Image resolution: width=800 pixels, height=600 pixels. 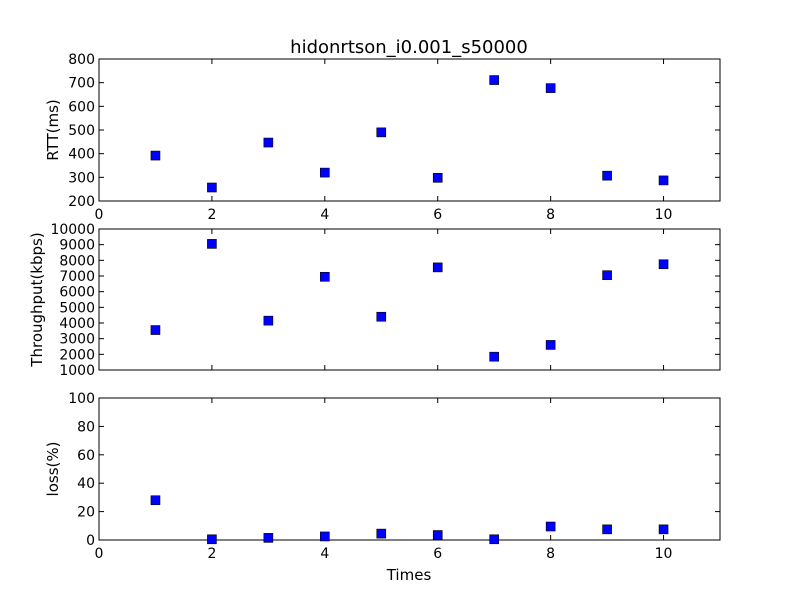 I want to click on y-tick-label: 300, so click(x=81, y=178).